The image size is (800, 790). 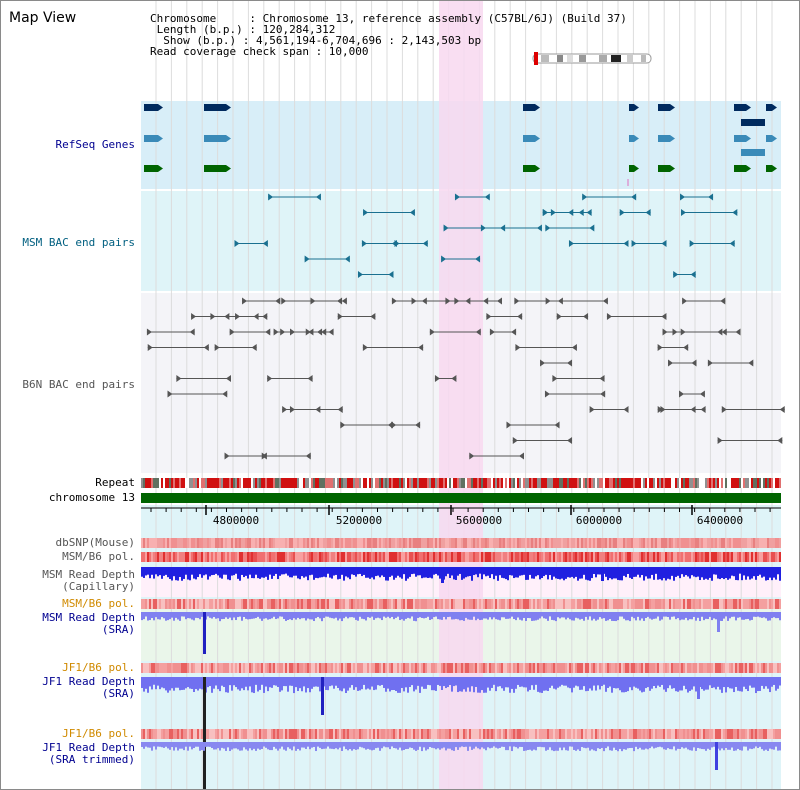 What do you see at coordinates (88, 753) in the screenshot?
I see `track-label-jf1-read-depth-trimmed: JF1 Read Depth (SRA trimmed)` at bounding box center [88, 753].